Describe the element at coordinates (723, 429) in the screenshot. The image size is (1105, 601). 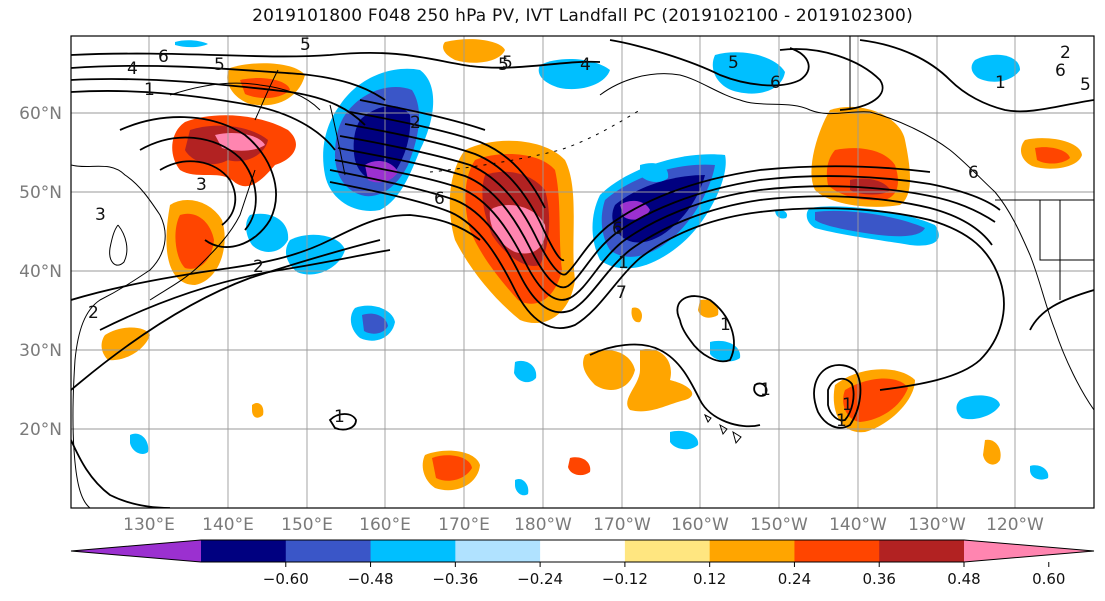
I see `hawaii-coastline` at that location.